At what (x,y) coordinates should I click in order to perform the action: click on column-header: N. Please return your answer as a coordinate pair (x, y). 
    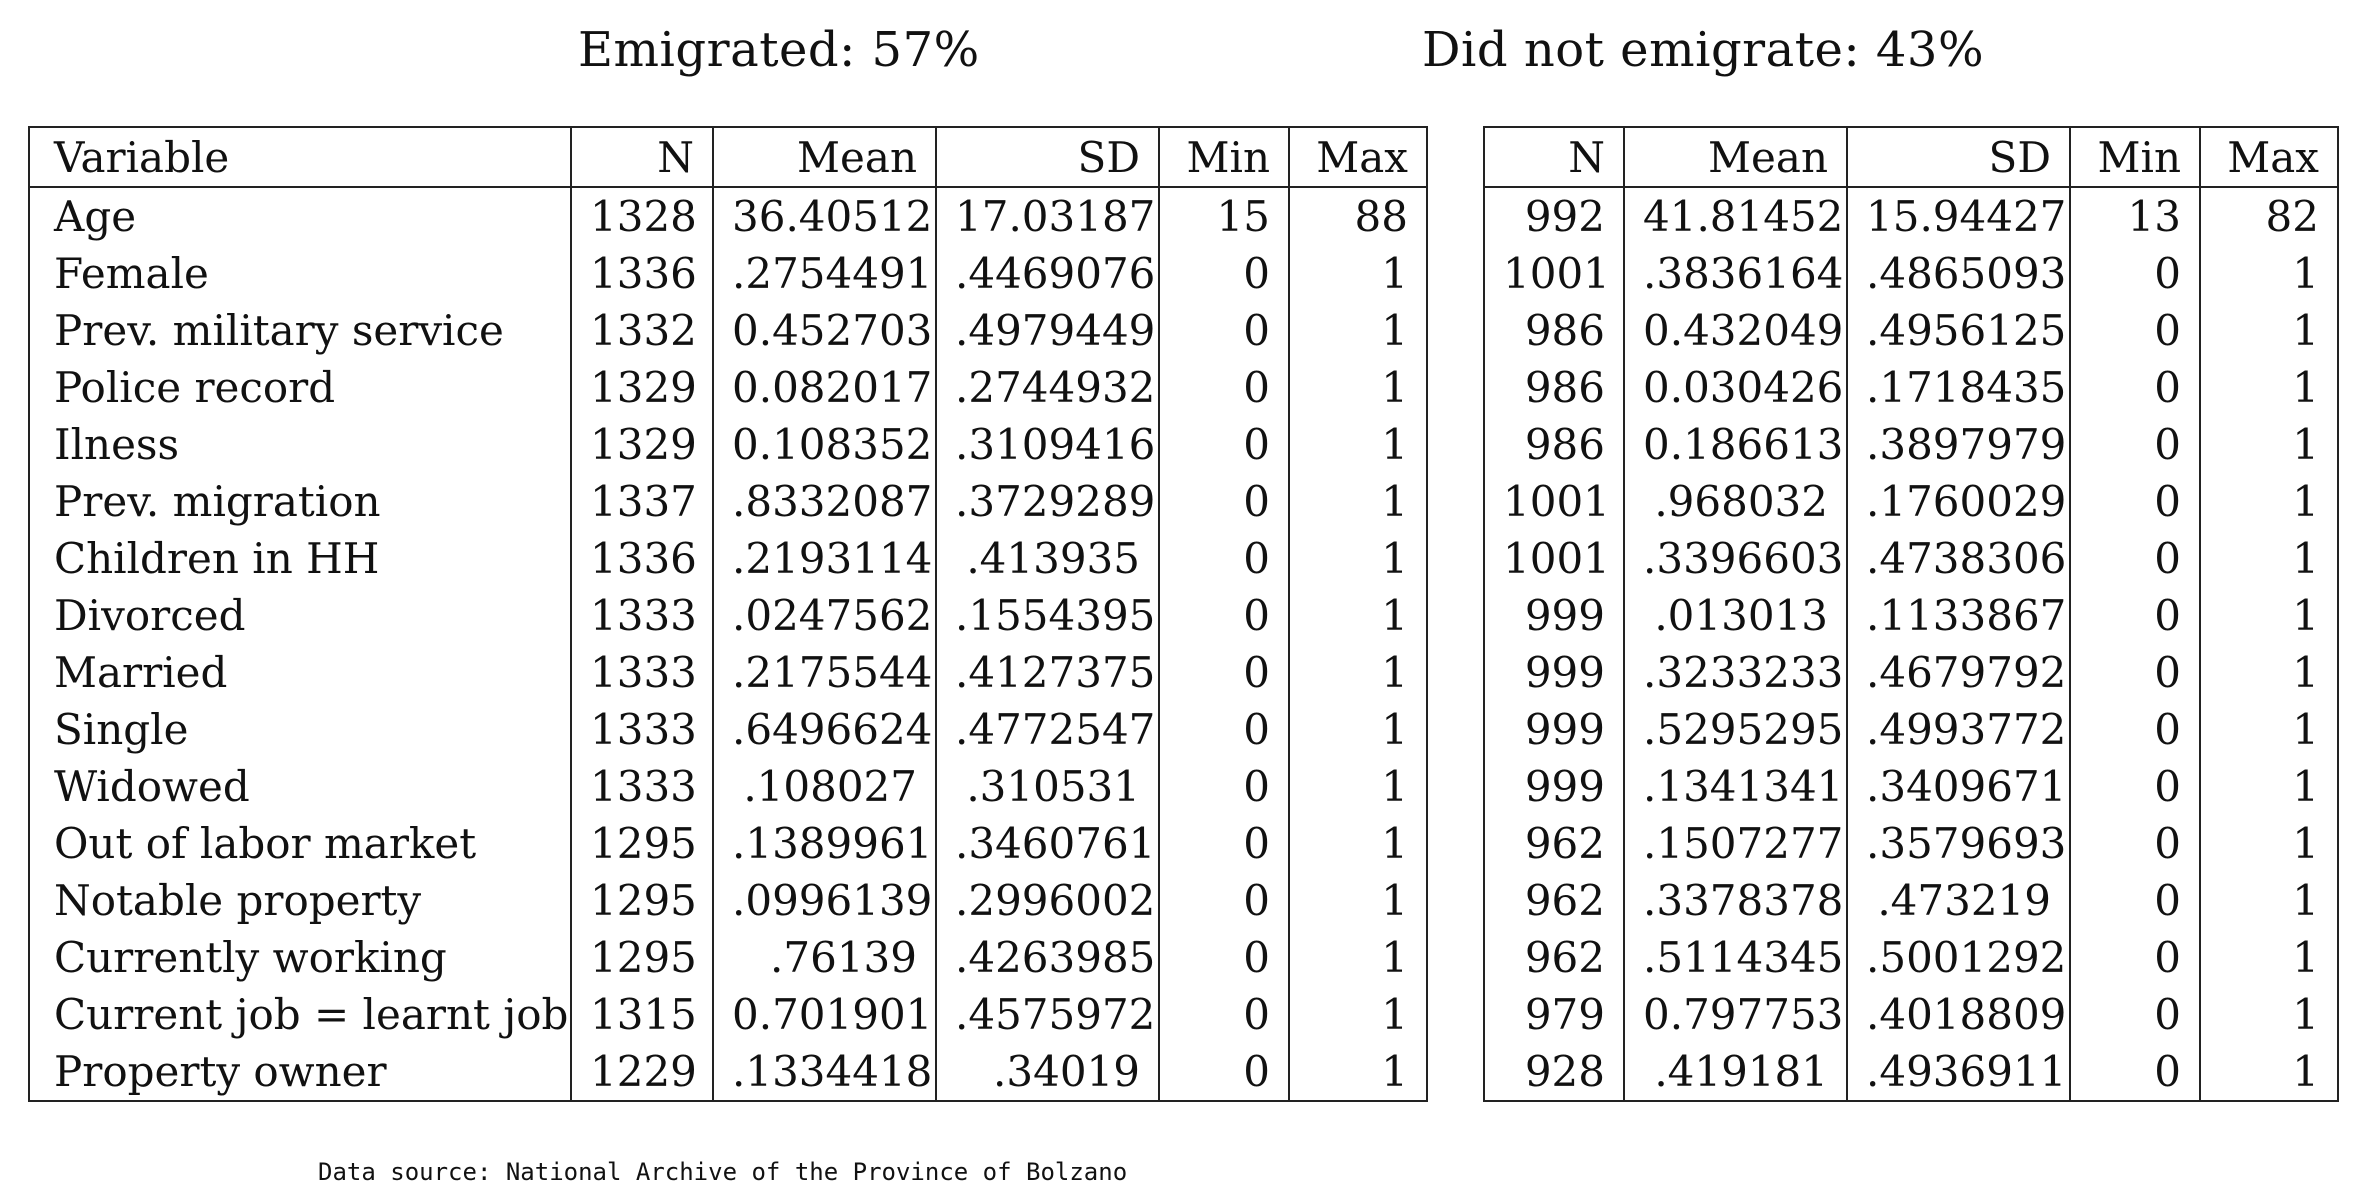
    Looking at the image, I should click on (642, 157).